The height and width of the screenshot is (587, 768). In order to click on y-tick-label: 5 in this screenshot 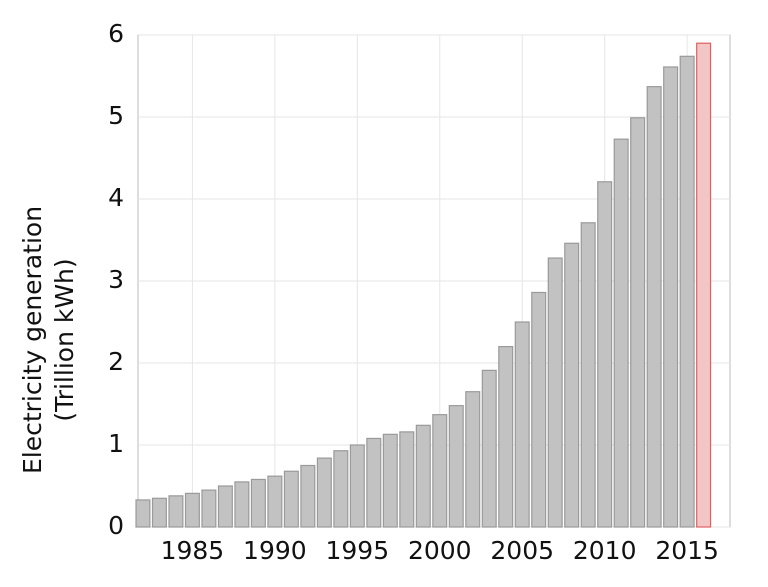, I will do `click(116, 115)`.